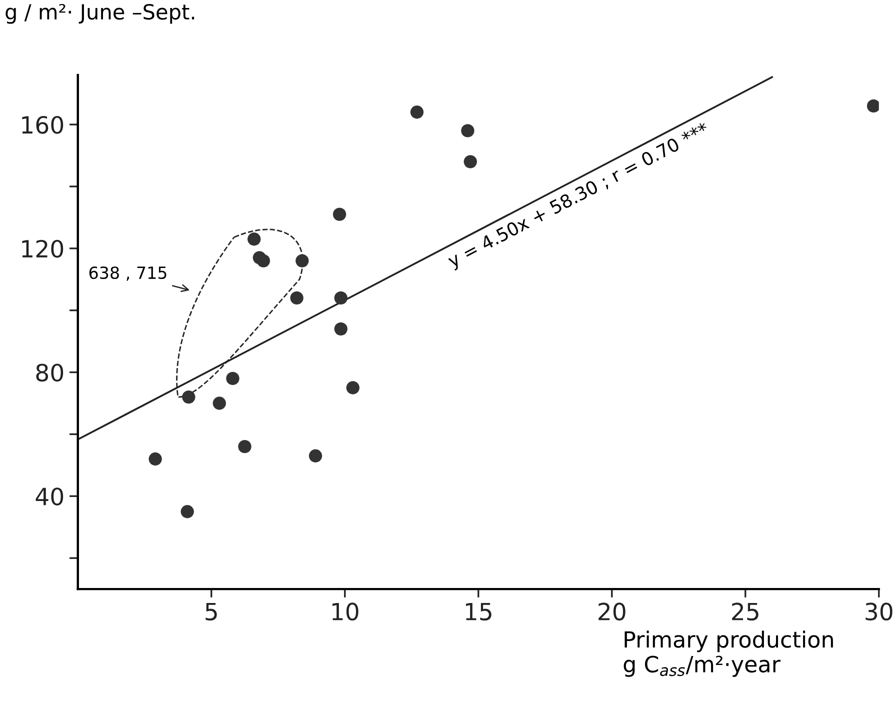  Describe the element at coordinates (43, 249) in the screenshot. I see `y-tick-label: 120` at that location.